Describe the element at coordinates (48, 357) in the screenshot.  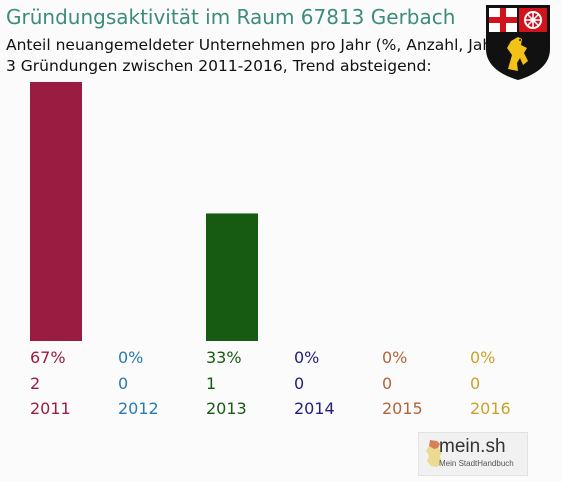
I see `percent-label-2011: 67%` at that location.